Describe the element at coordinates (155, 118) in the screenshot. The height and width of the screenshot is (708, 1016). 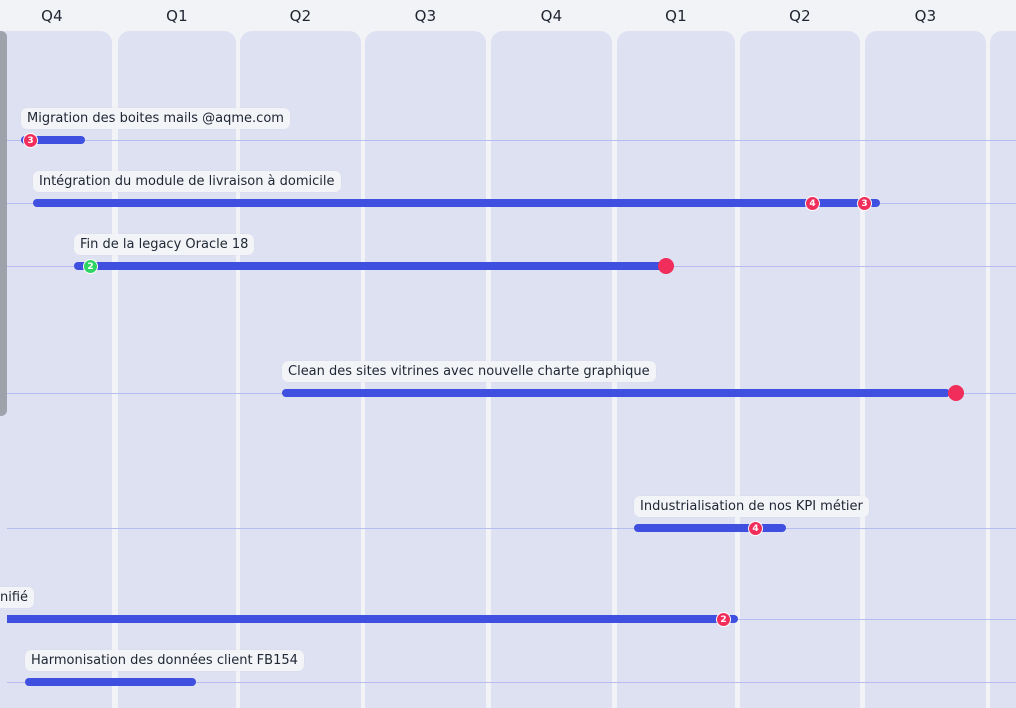
I see `timeline-item-label: Migration des boites mails @aqme.com` at that location.